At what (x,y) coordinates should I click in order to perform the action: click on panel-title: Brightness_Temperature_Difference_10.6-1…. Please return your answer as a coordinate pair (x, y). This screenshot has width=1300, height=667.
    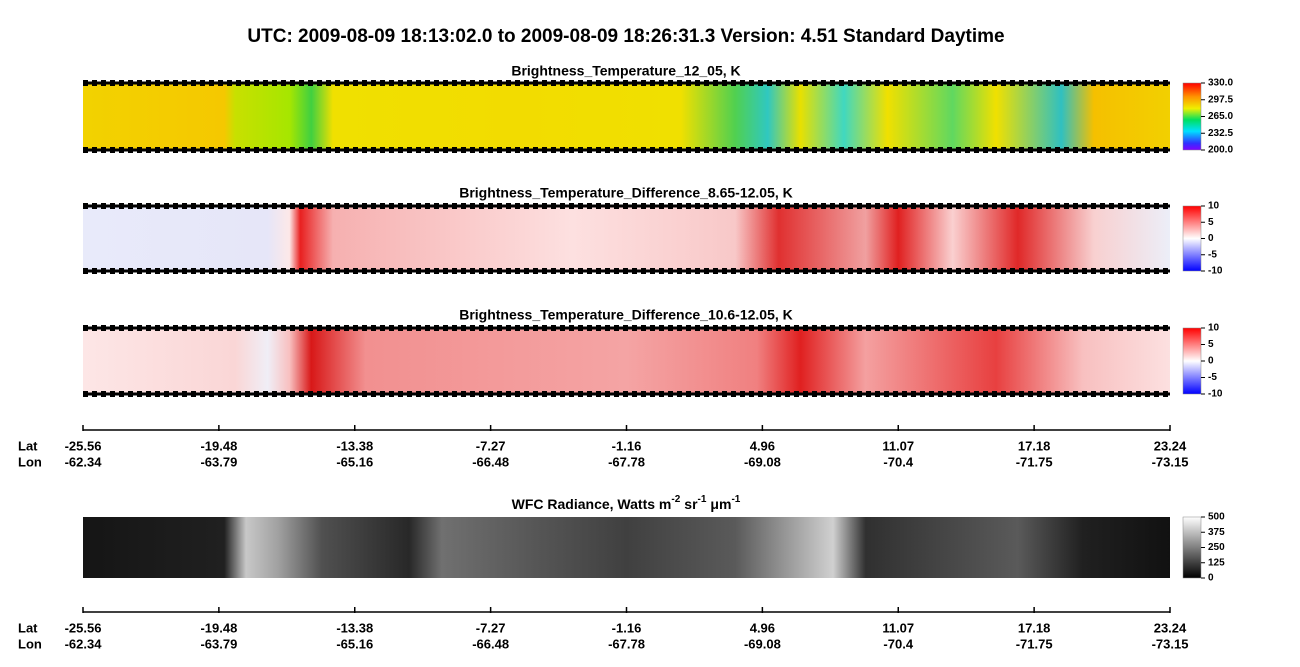
    Looking at the image, I should click on (626, 315).